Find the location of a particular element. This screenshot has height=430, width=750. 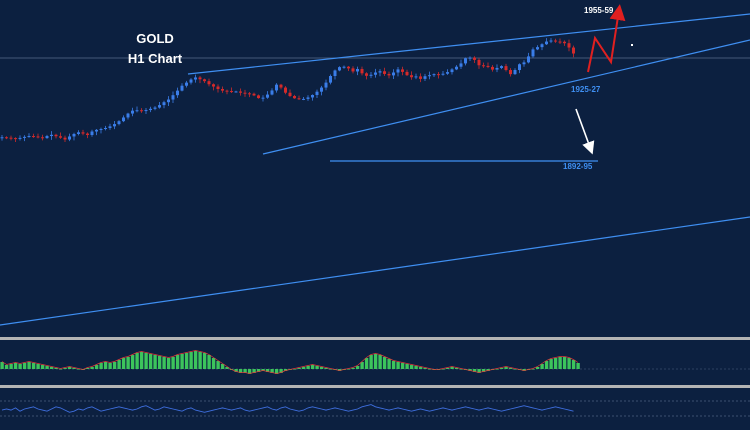

chart-title: GOLD is located at coordinates (155, 38).